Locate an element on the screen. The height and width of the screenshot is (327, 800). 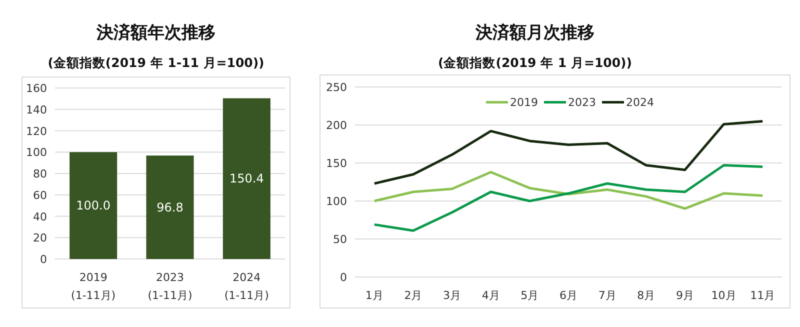
legend-label: 2024 is located at coordinates (640, 103).